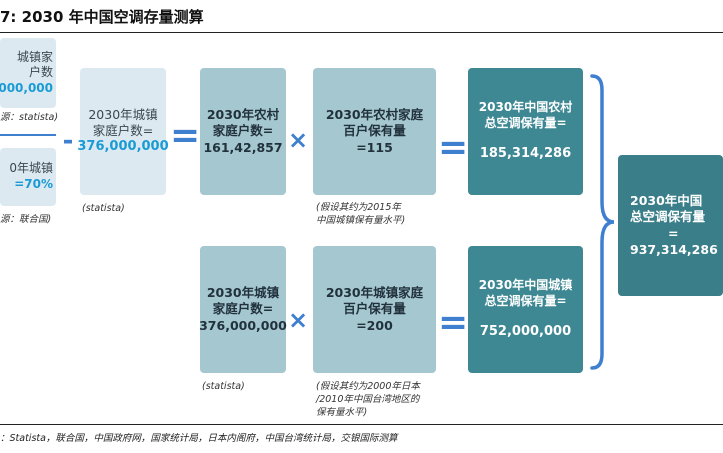  What do you see at coordinates (525, 153) in the screenshot?
I see `box-value: 185,314,286` at bounding box center [525, 153].